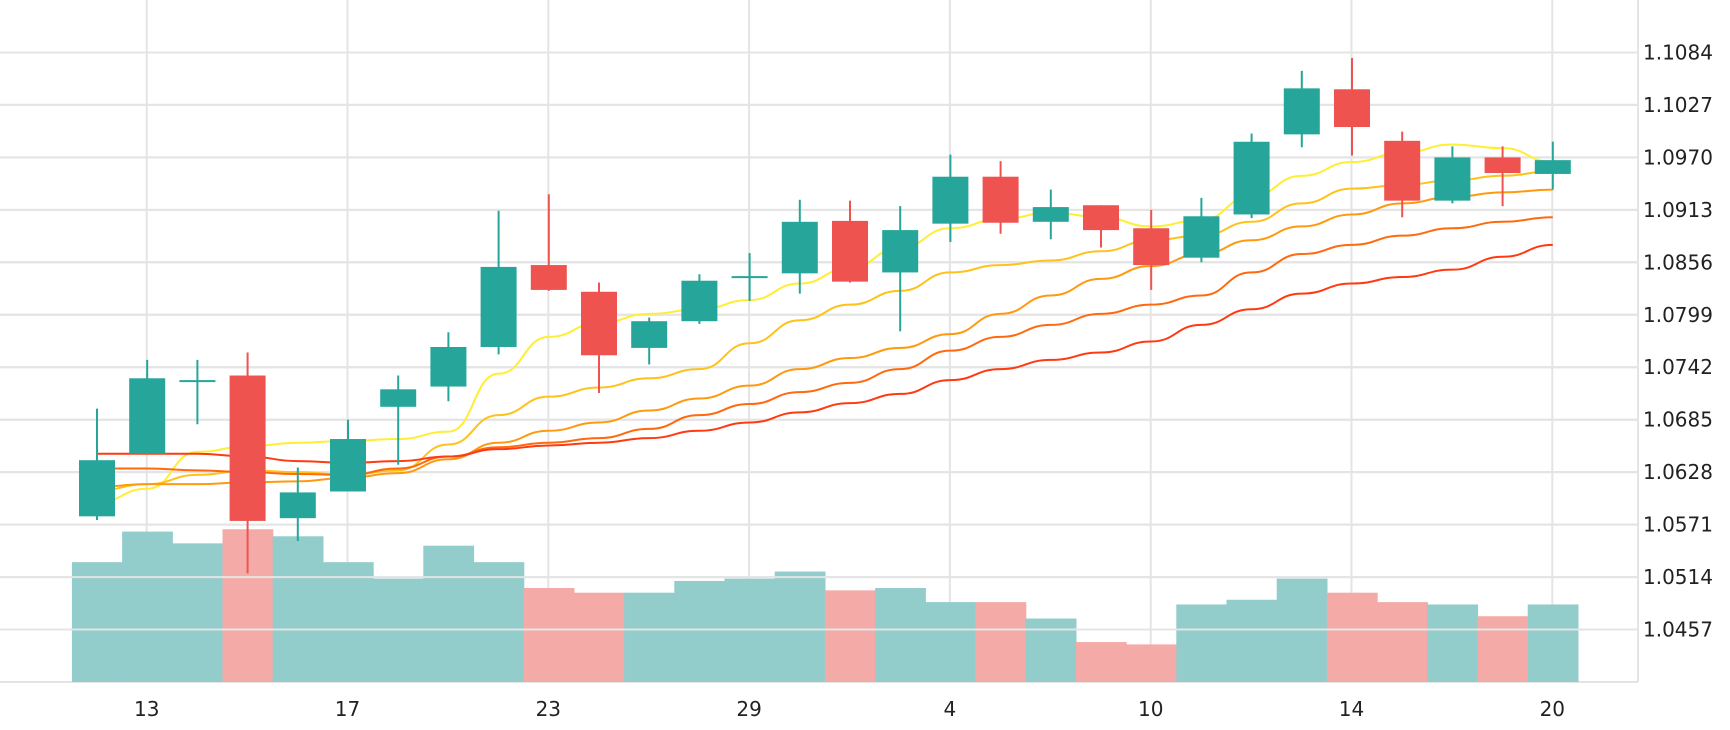  Describe the element at coordinates (1678, 105) in the screenshot. I see `y-tick-label: 1.1027` at that location.